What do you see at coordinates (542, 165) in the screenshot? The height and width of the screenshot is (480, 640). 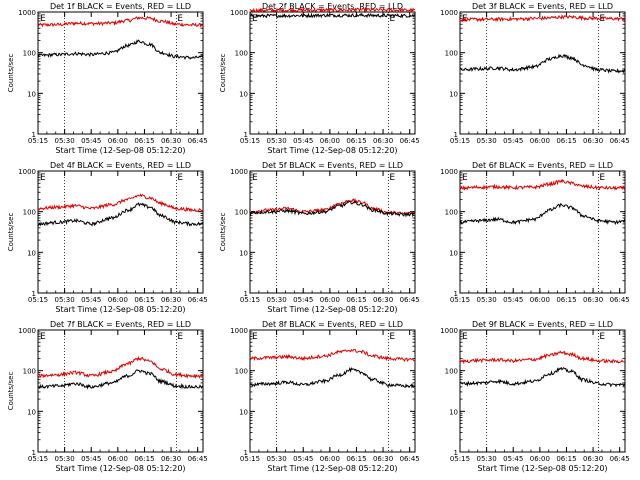 I see `panel-title: Det 6f BLACK = Events, RED = LLD` at bounding box center [542, 165].